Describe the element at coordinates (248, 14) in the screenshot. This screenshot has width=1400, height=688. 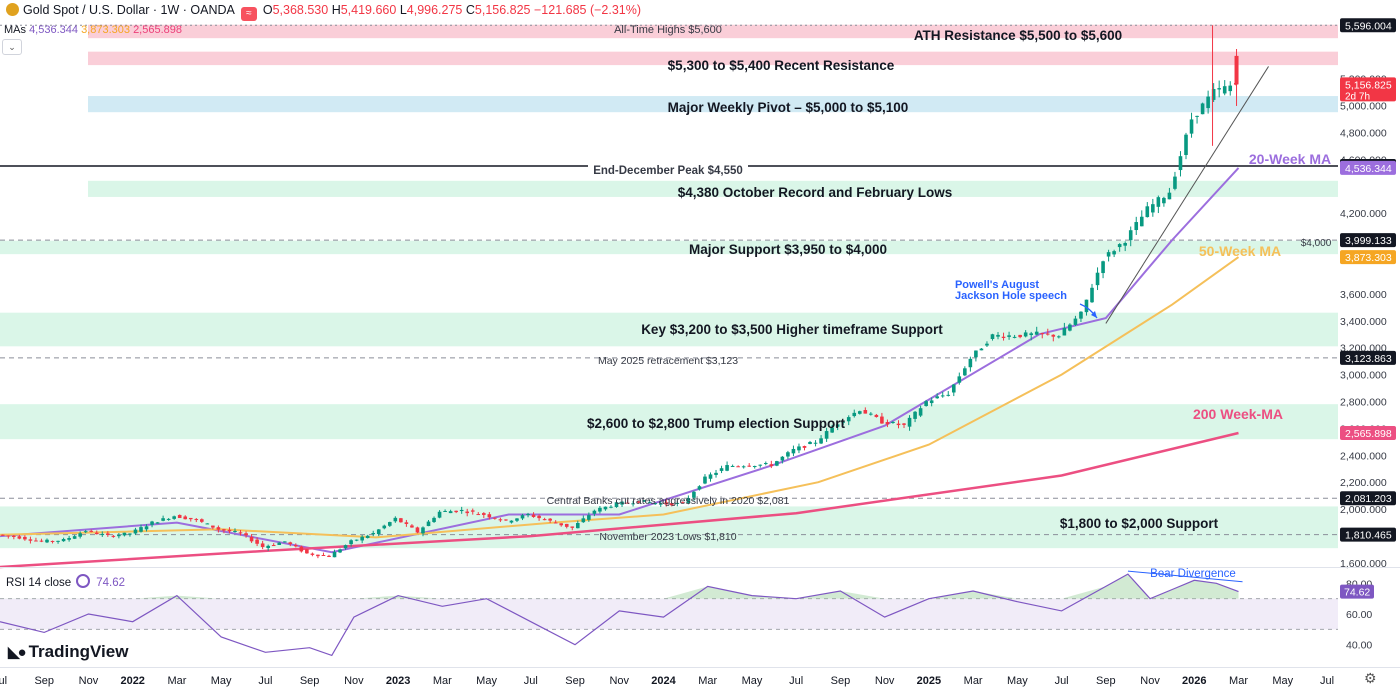
I see `compare-icon: ≈` at that location.